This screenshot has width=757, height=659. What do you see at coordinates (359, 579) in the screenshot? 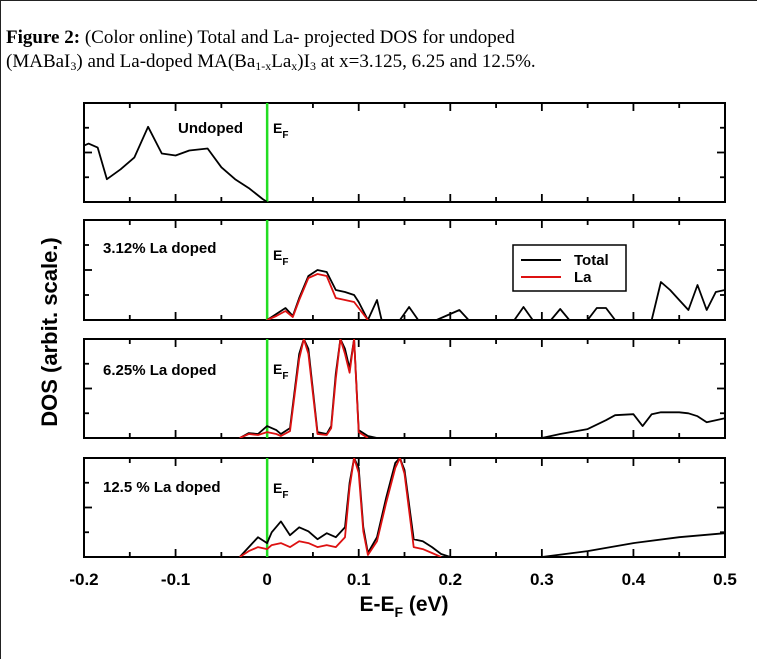
I see `x-tick-label: 0.1` at bounding box center [359, 579].